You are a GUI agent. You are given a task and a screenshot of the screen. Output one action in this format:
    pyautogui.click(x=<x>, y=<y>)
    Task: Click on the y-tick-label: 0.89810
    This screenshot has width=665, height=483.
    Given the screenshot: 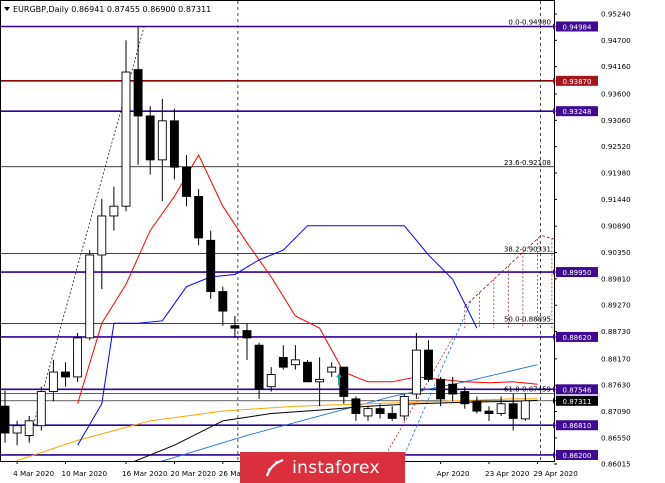 What is the action you would take?
    pyautogui.click(x=616, y=278)
    